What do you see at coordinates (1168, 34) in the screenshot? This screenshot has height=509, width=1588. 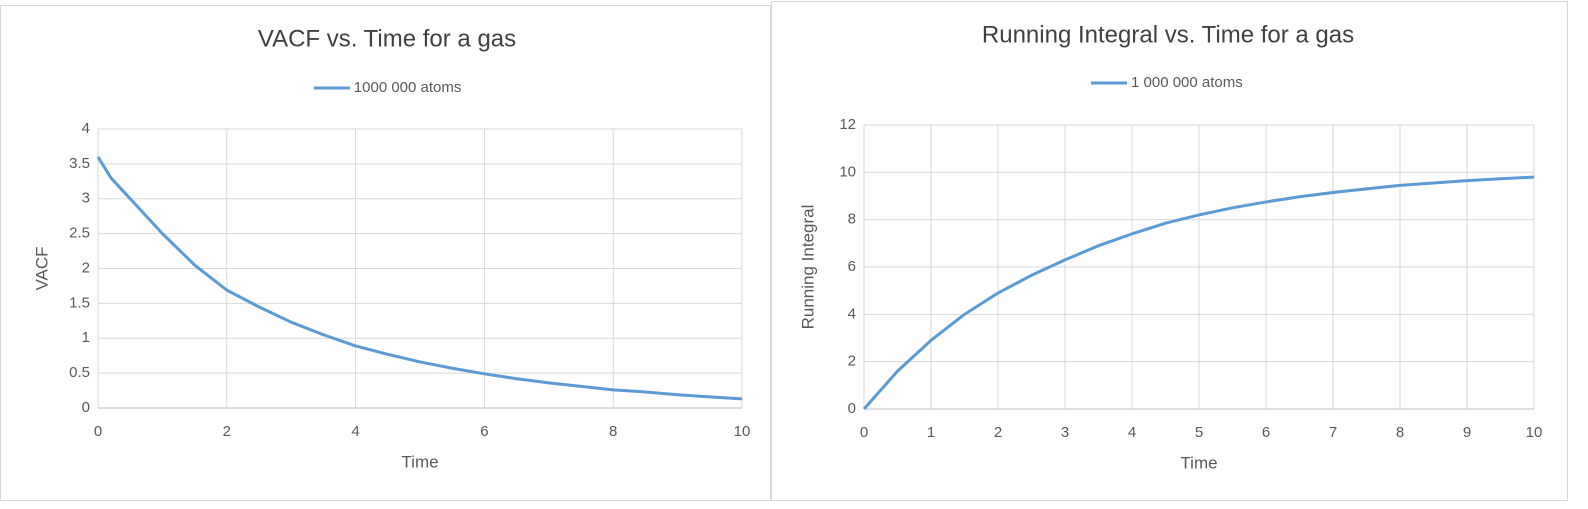 I see `chart-title: Running Integral vs. Time for a gas` at bounding box center [1168, 34].